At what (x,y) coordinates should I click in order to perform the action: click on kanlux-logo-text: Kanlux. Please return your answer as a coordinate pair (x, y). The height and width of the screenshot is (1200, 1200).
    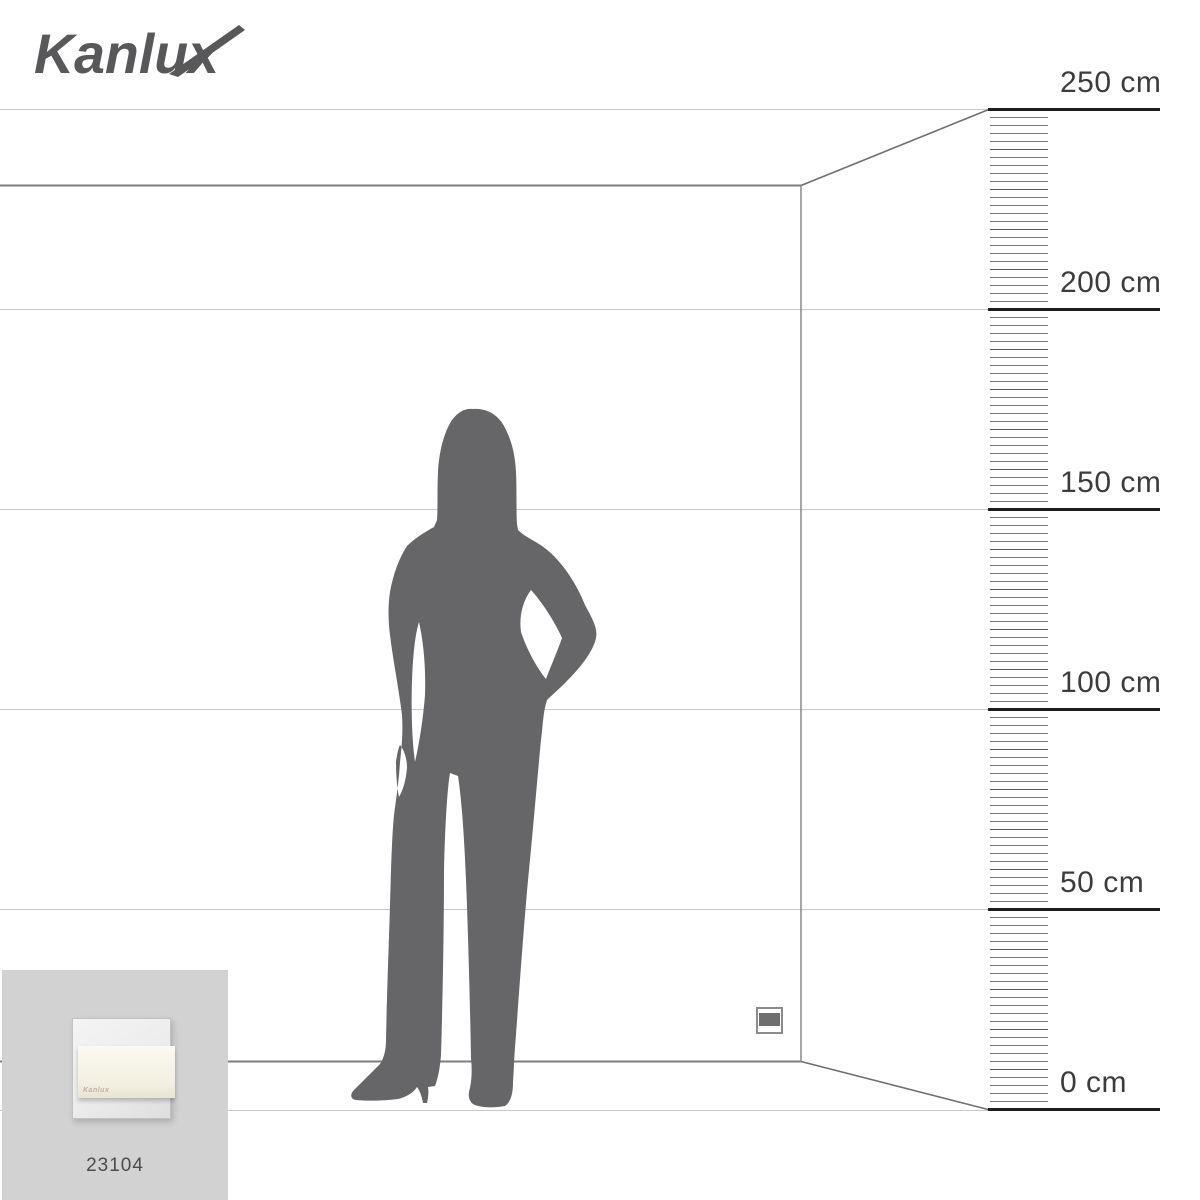
    Looking at the image, I should click on (128, 52).